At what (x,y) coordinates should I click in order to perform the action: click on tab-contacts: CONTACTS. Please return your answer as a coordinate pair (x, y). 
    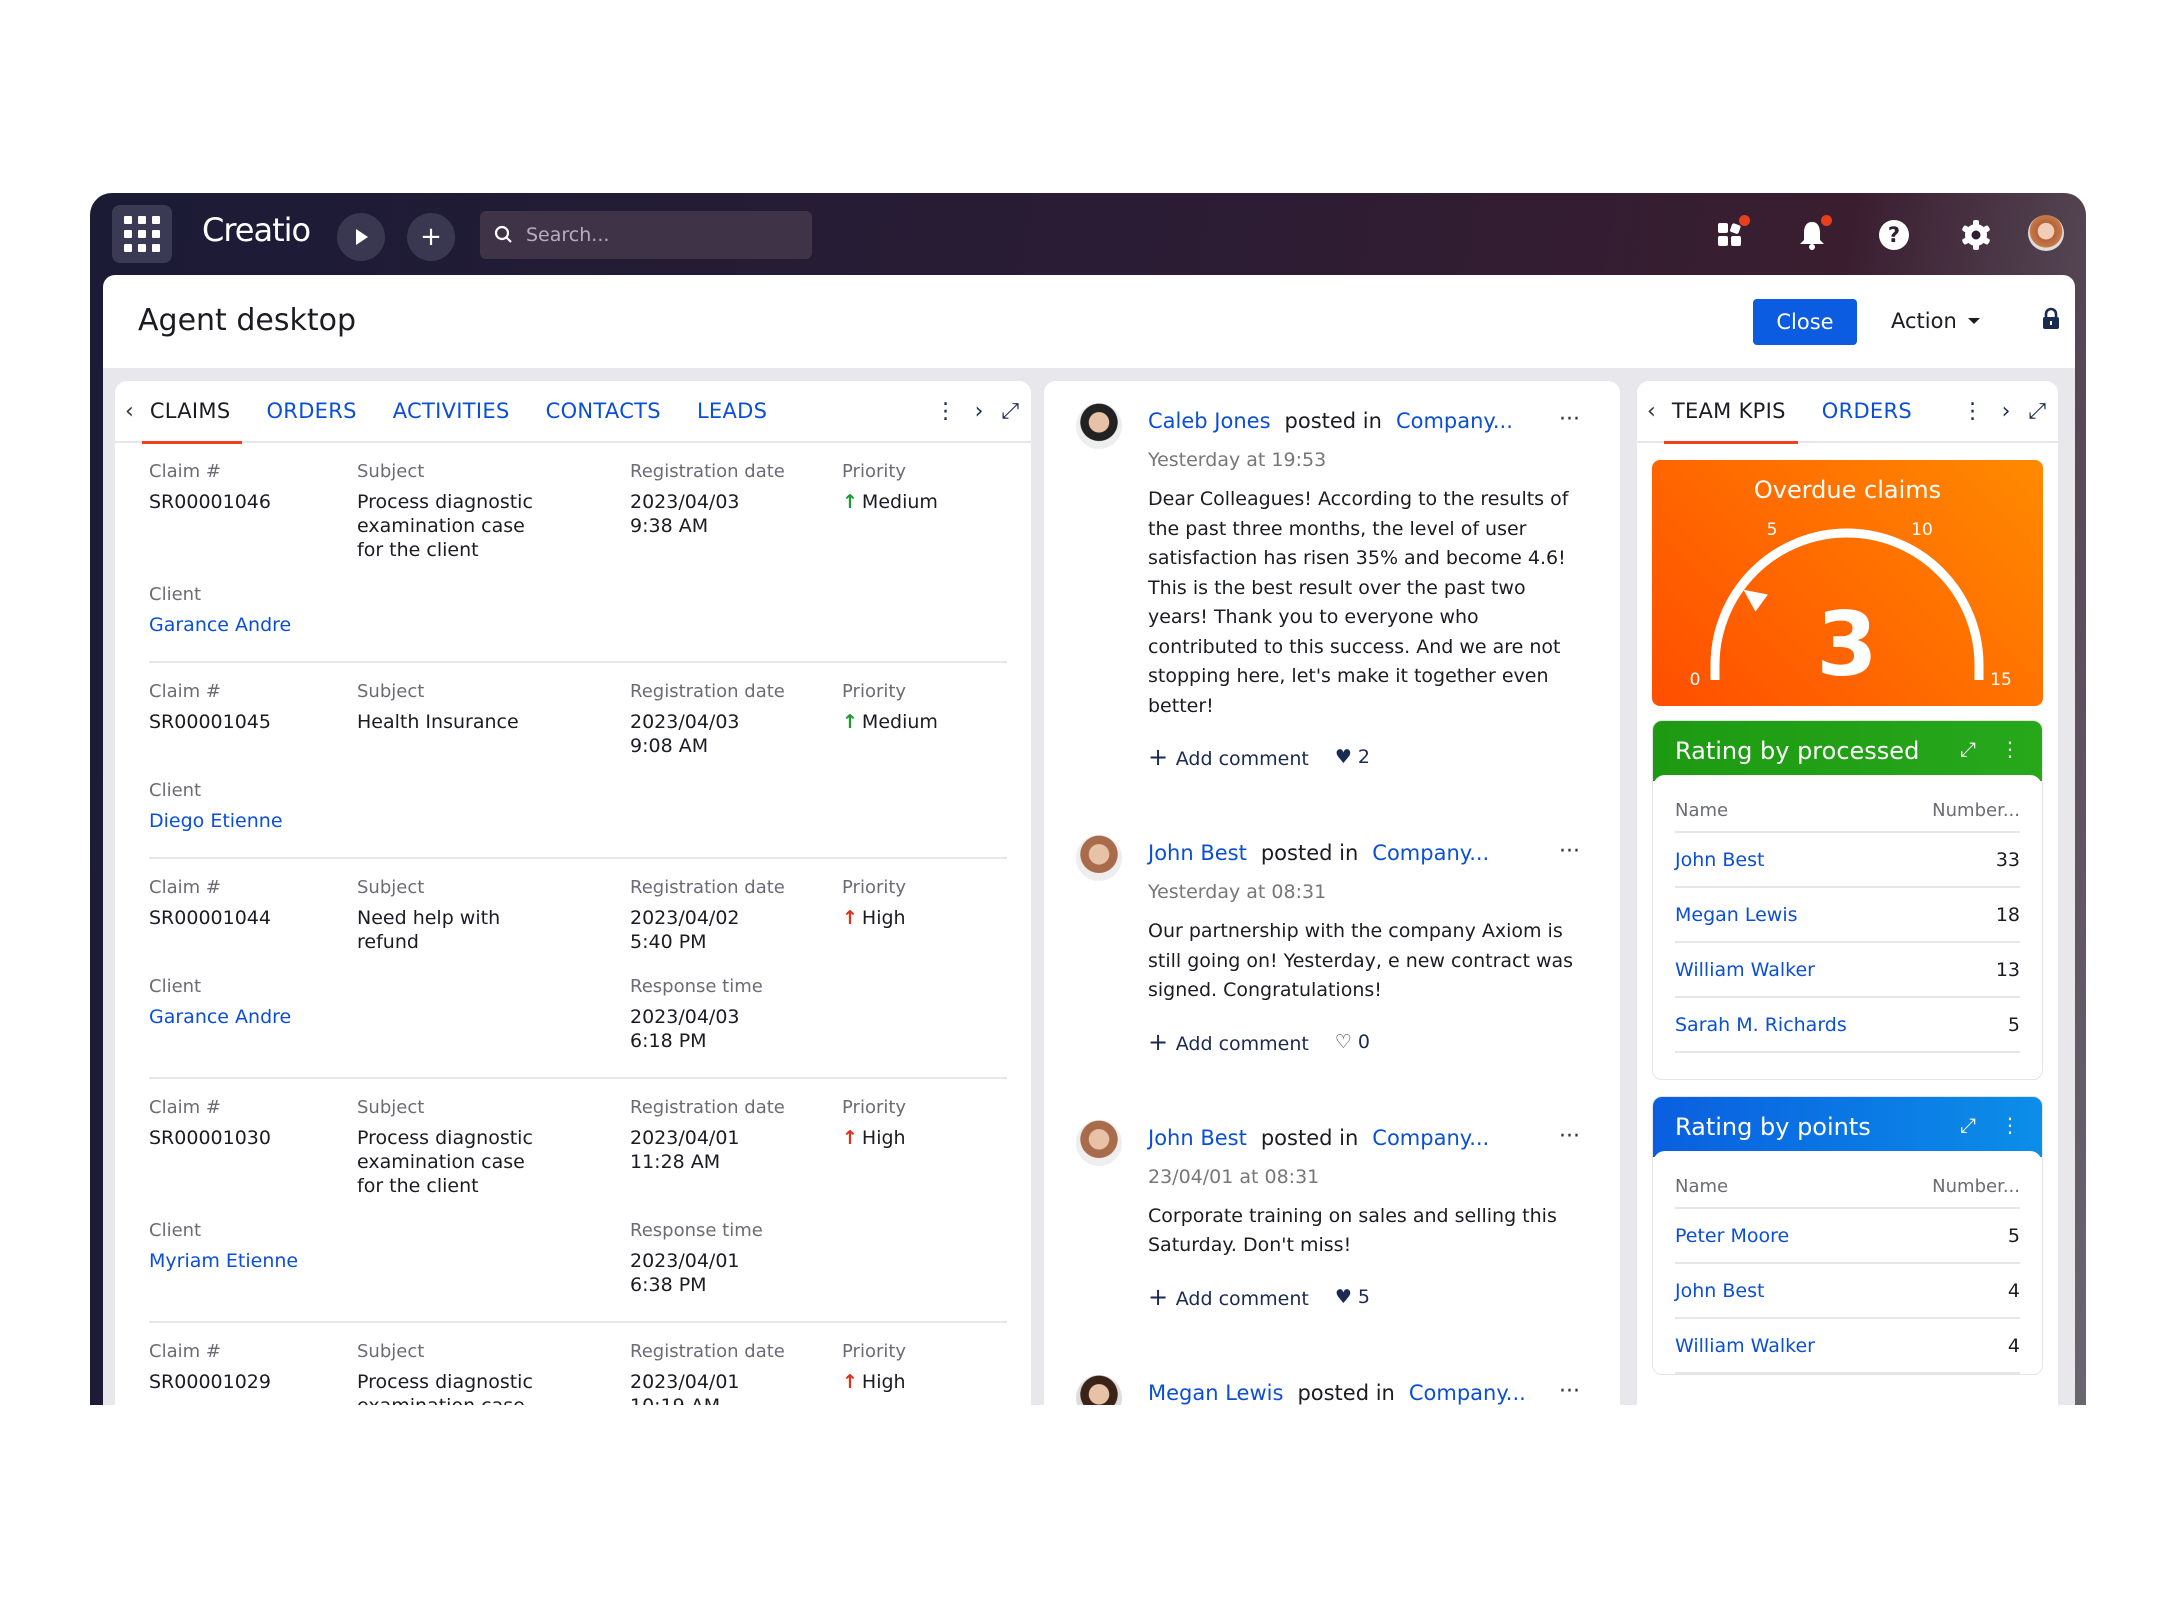
    Looking at the image, I should click on (603, 411).